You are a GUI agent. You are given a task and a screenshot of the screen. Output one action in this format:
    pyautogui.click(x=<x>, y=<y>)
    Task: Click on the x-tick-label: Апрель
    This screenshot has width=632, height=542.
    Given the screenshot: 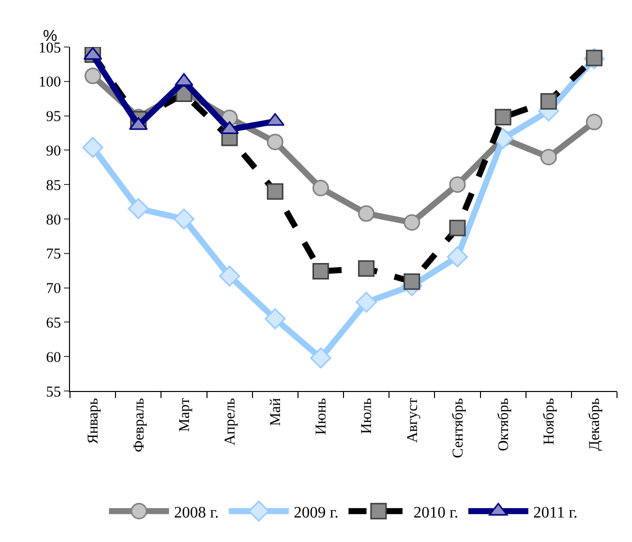 What is the action you would take?
    pyautogui.click(x=230, y=422)
    